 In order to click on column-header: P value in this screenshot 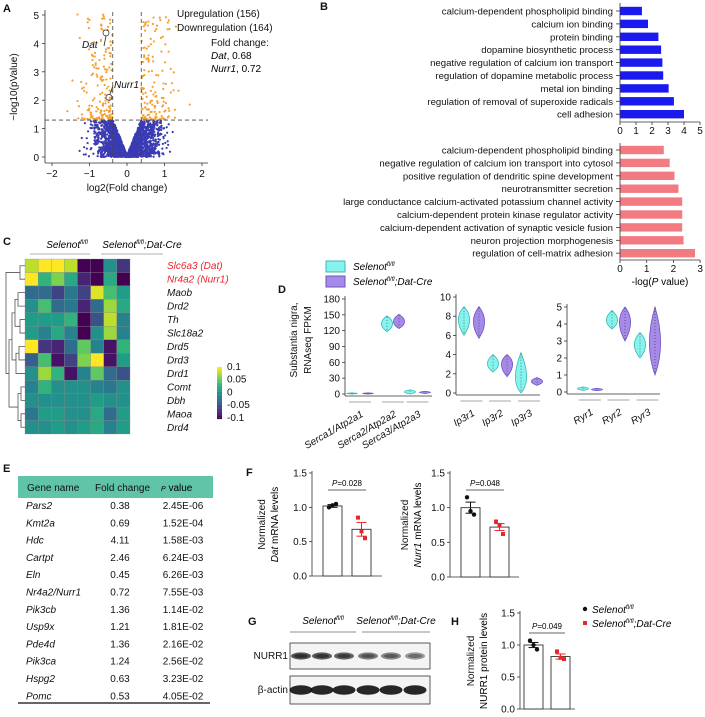, I will do `click(177, 488)`.